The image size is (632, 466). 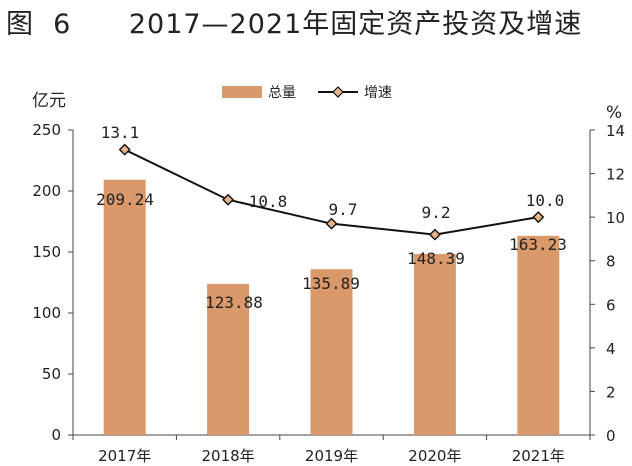 What do you see at coordinates (434, 456) in the screenshot?
I see `x-tick-label: 2020年` at bounding box center [434, 456].